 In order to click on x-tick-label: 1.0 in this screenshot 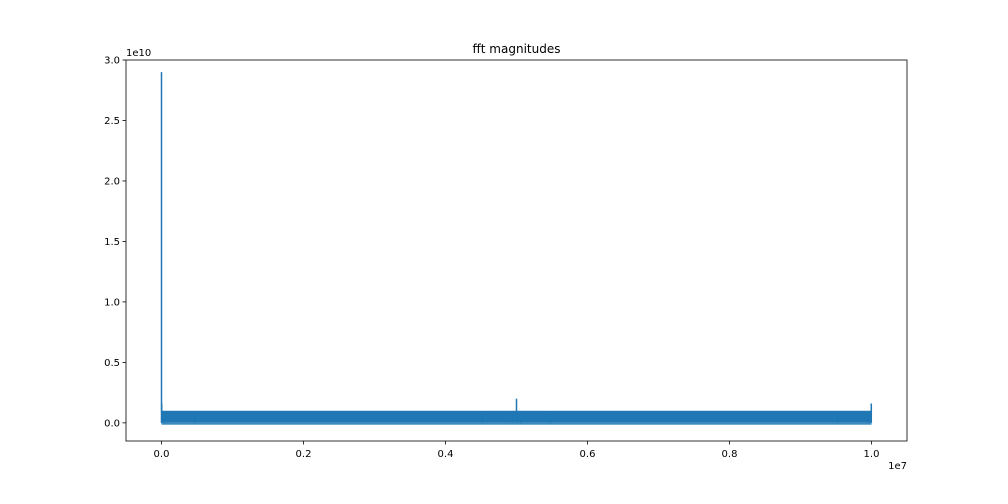, I will do `click(872, 454)`.